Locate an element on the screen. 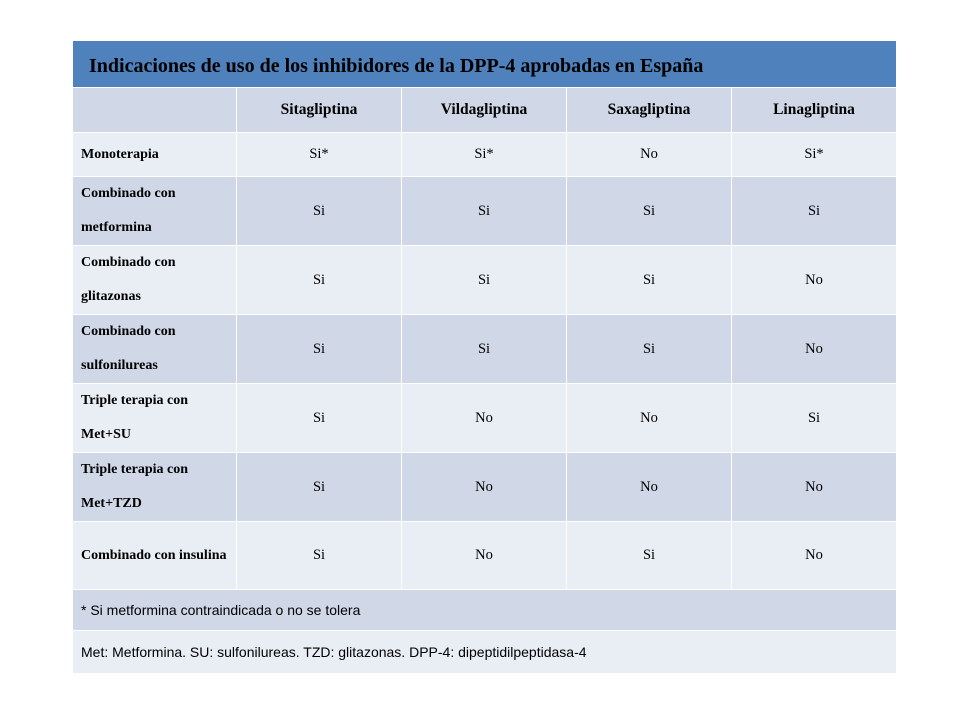 The image size is (960, 720). table-row: Combinado con glitazonas Si Si Si No is located at coordinates (484, 280).